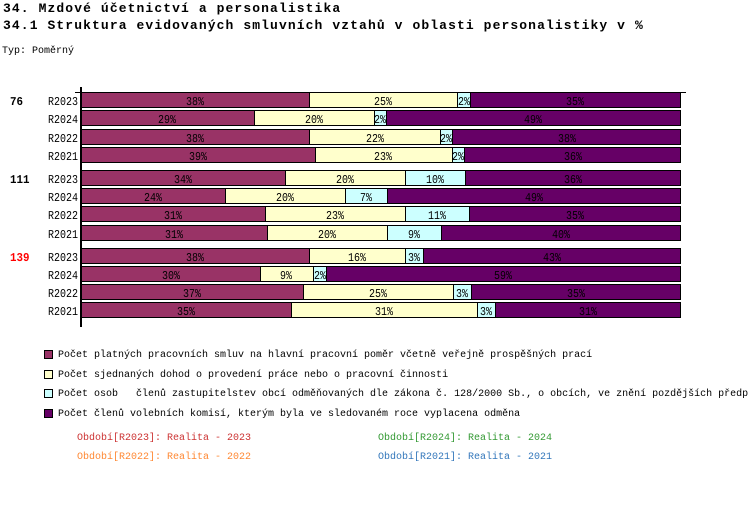  Describe the element at coordinates (437, 216) in the screenshot. I see `svg-text: 11%` at that location.